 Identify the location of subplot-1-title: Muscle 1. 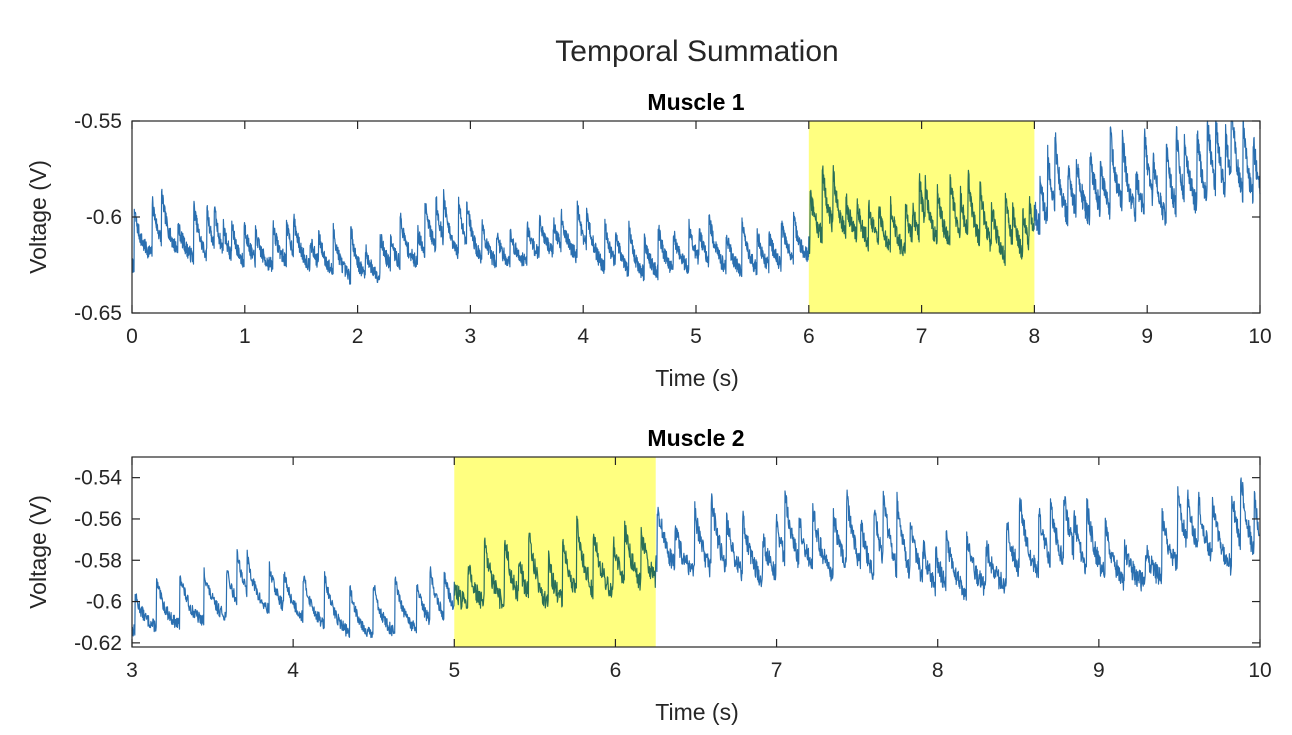
(695, 102).